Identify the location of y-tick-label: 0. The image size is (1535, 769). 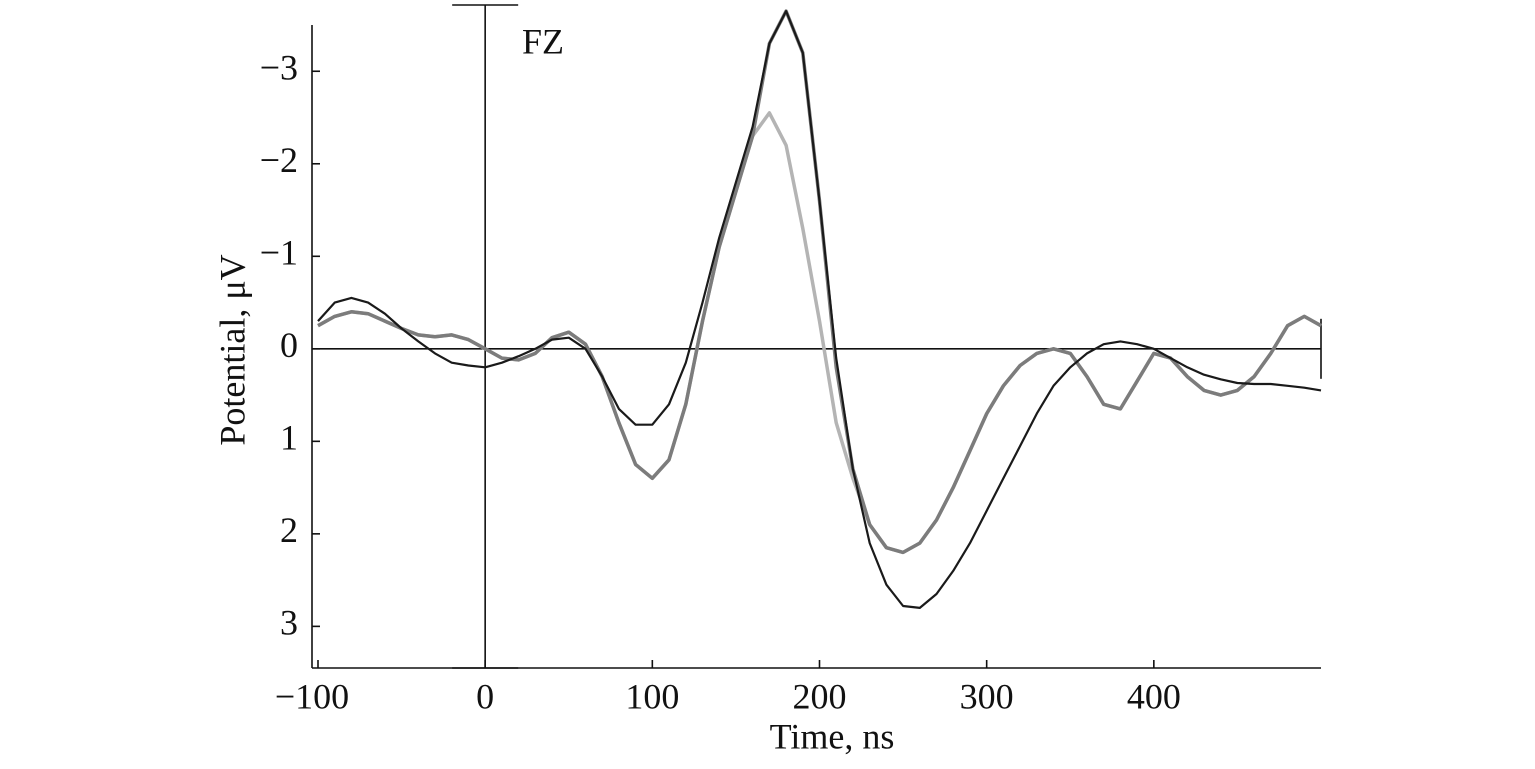
(289, 345).